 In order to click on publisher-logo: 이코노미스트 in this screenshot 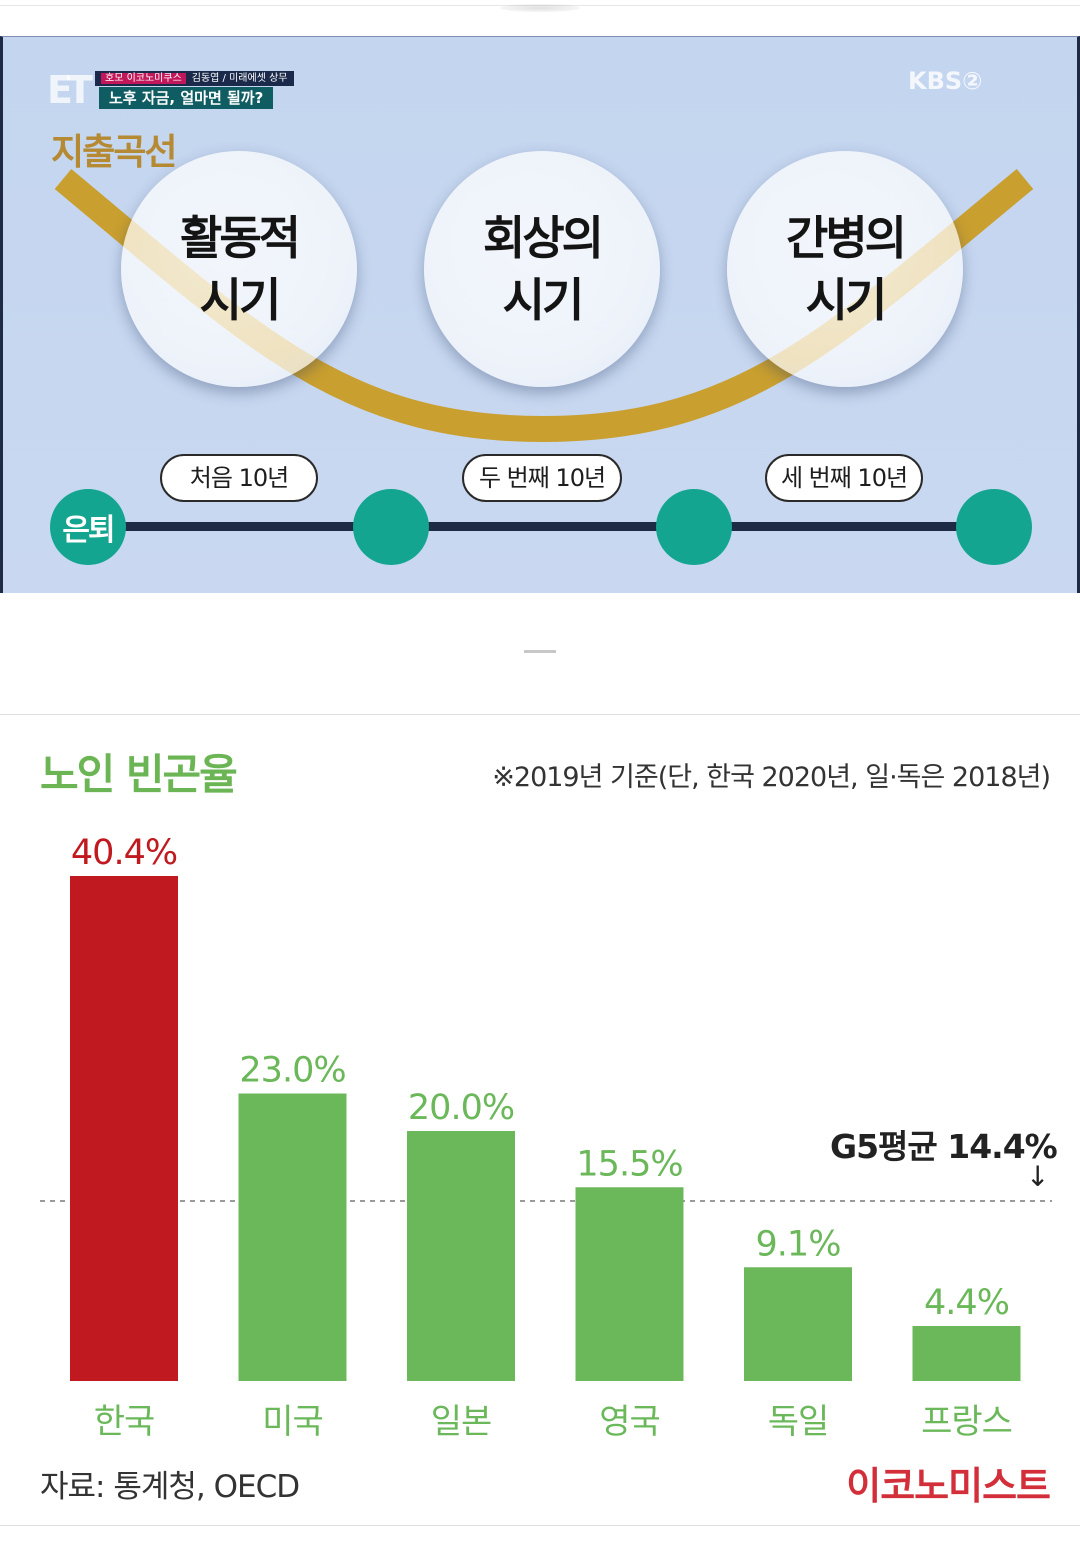, I will do `click(948, 1486)`.